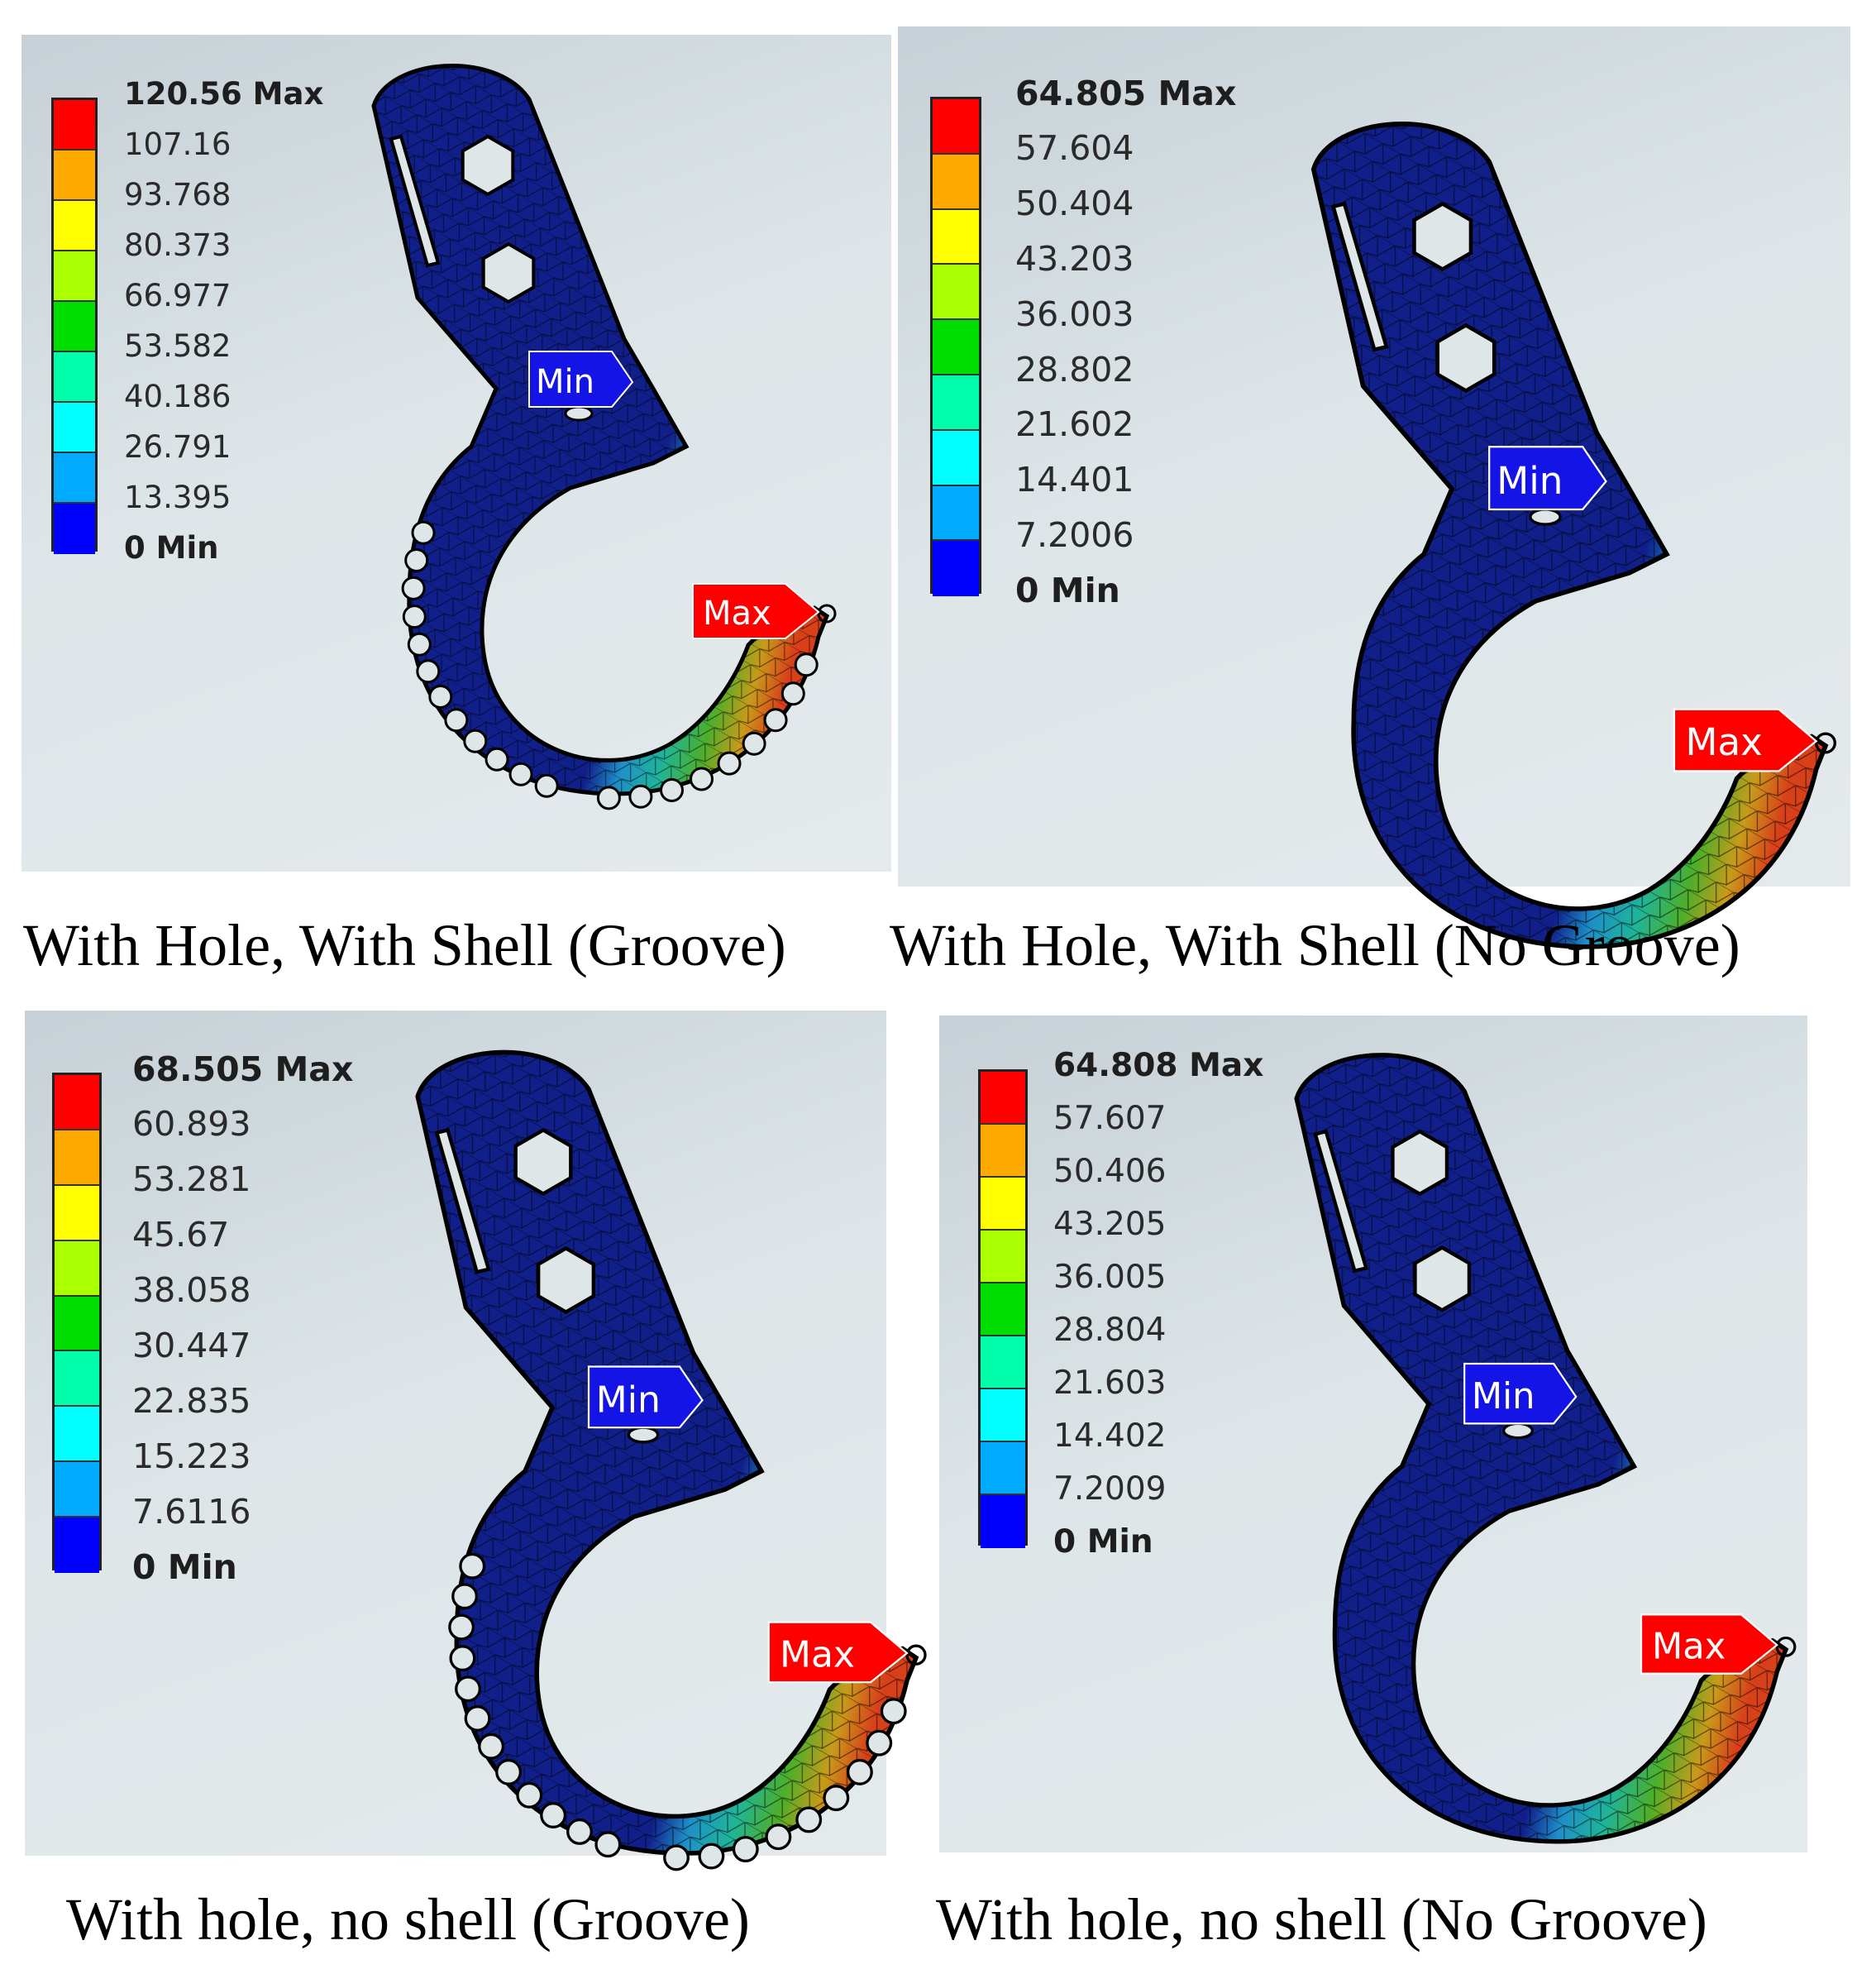 Image resolution: width=1876 pixels, height=1974 pixels. I want to click on legend-value-label: 53.281, so click(191, 1179).